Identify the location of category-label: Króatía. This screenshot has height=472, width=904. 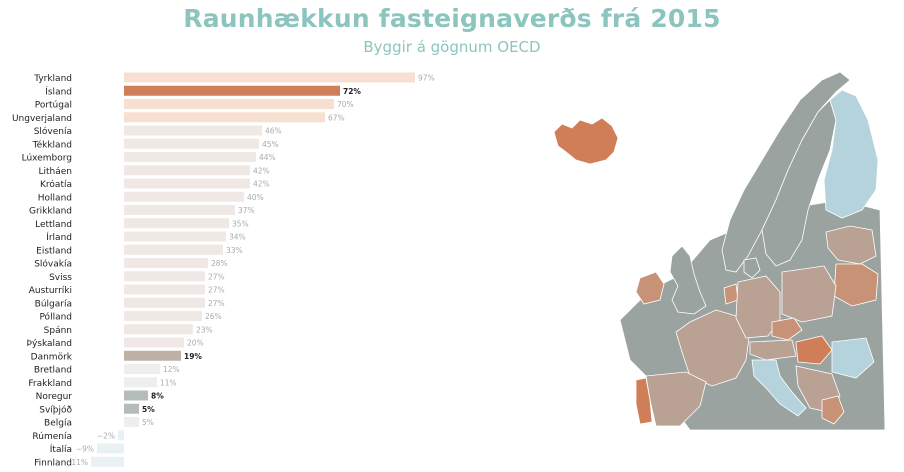
(56, 184).